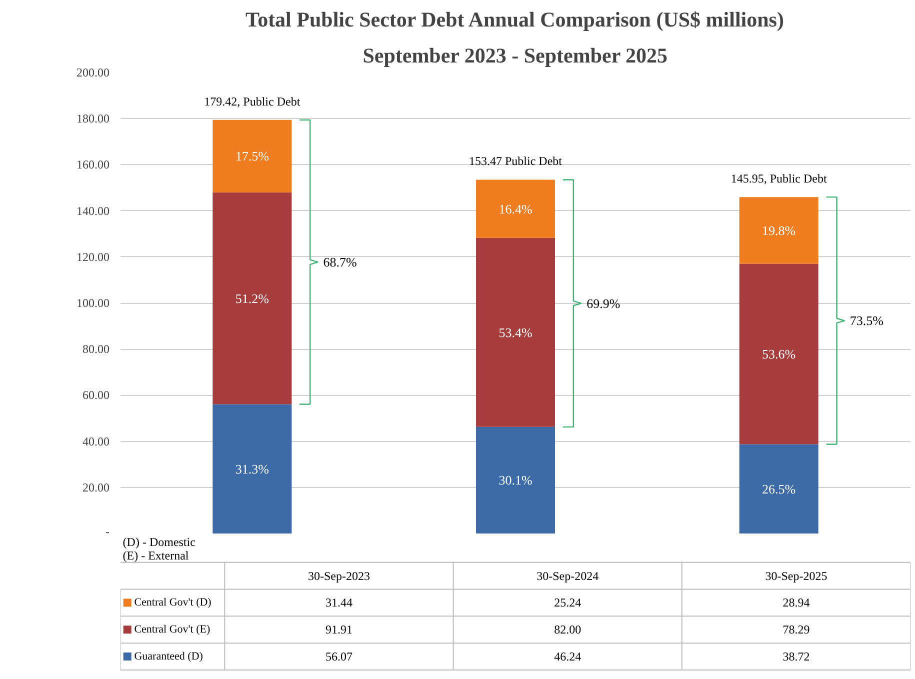  I want to click on x-tick-label: 30-Sep-2024, so click(567, 575).